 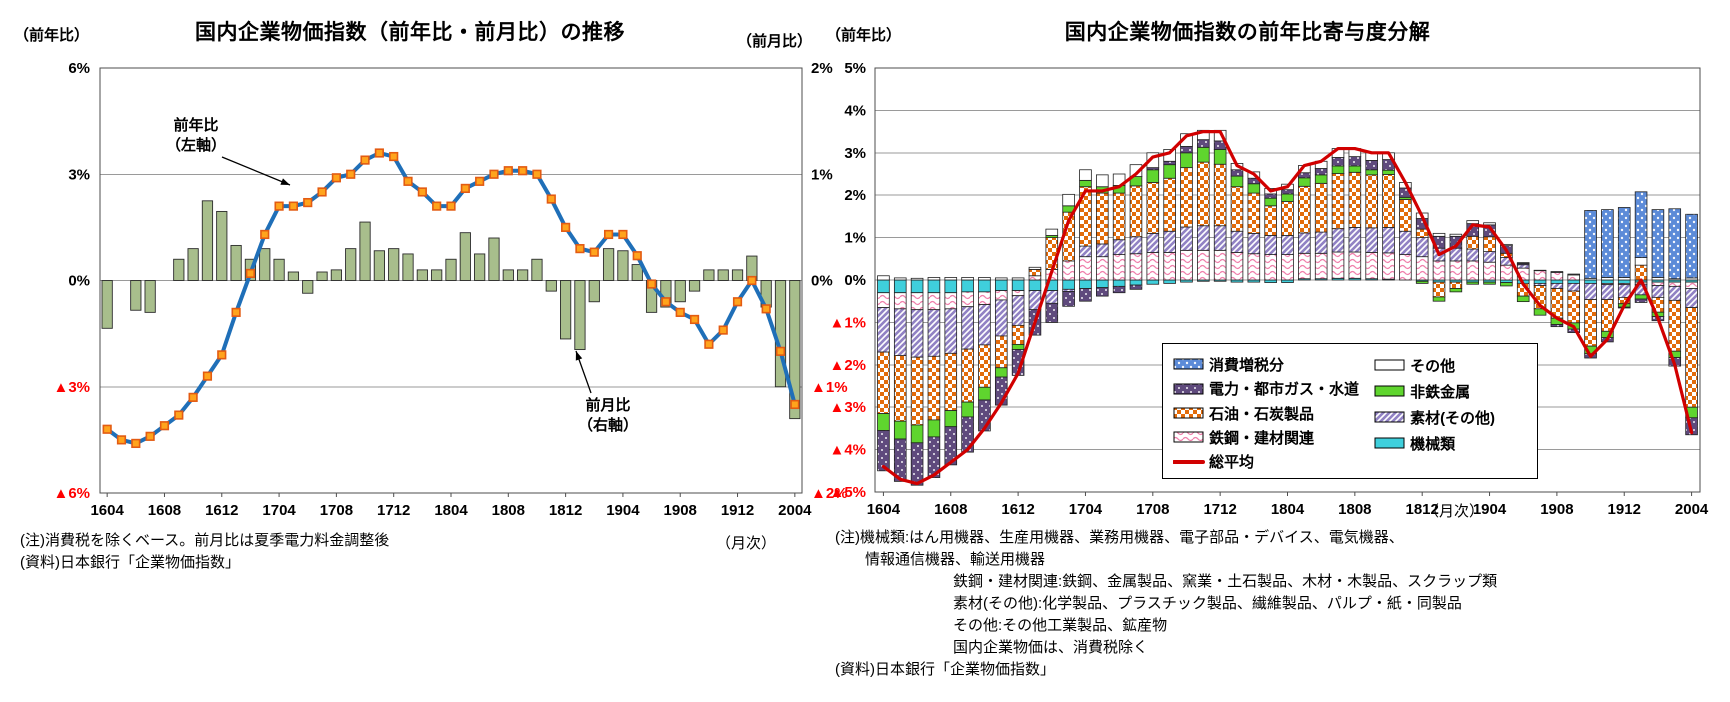 I want to click on right-chart-note-5: その他:その他工業製品、鉱産物, so click(x=1060, y=625).